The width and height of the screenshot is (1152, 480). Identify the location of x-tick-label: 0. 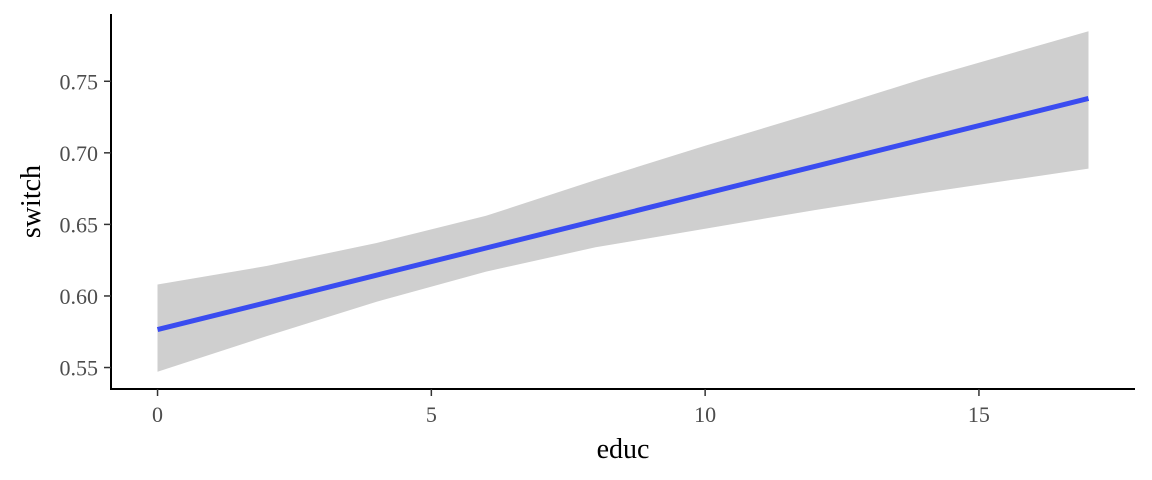
(157, 414).